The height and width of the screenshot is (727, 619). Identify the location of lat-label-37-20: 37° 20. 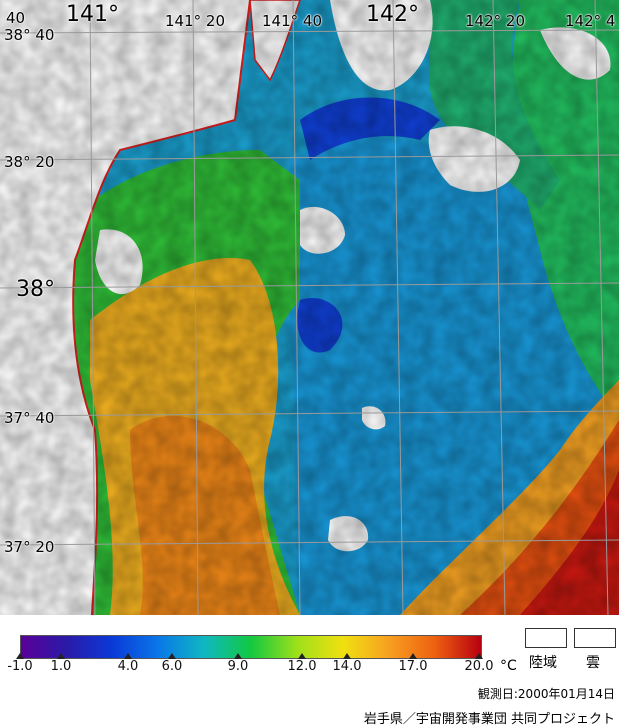
(29, 547).